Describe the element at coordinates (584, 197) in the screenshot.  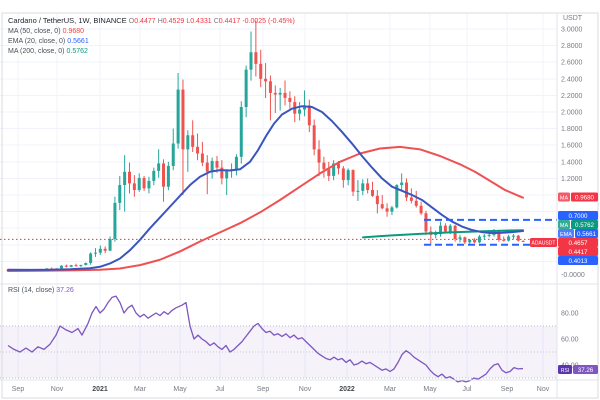
I see `ma50-axis-pill` at that location.